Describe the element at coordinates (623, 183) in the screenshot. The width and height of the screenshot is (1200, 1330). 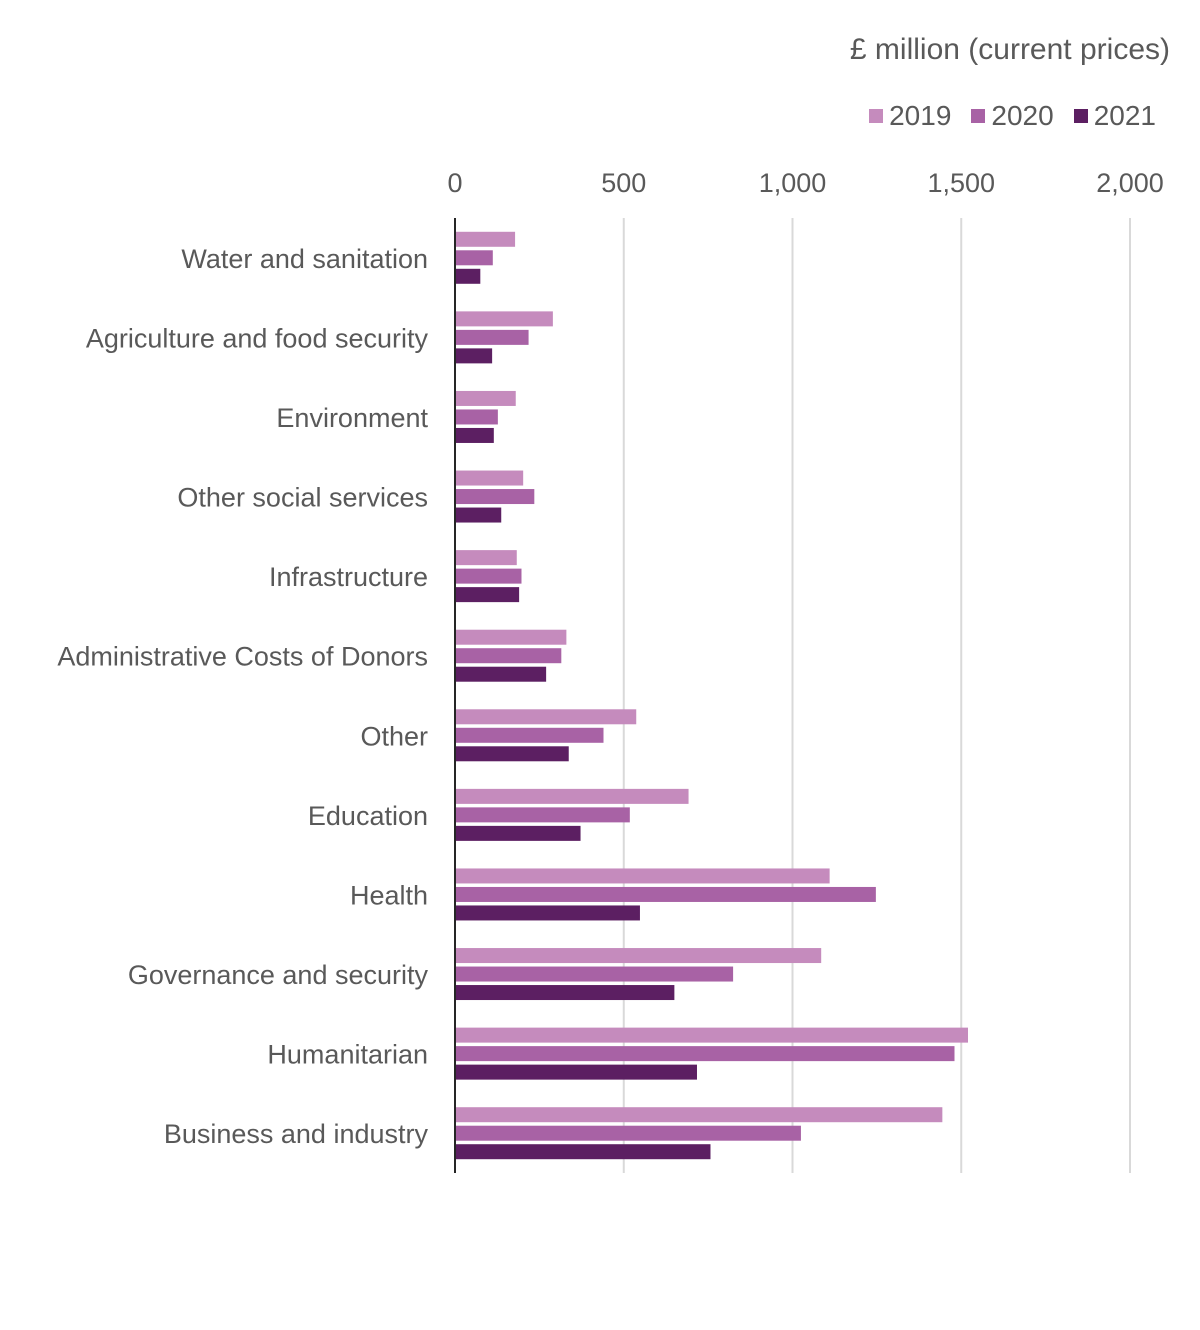
I see `x-tick-label: 500` at that location.